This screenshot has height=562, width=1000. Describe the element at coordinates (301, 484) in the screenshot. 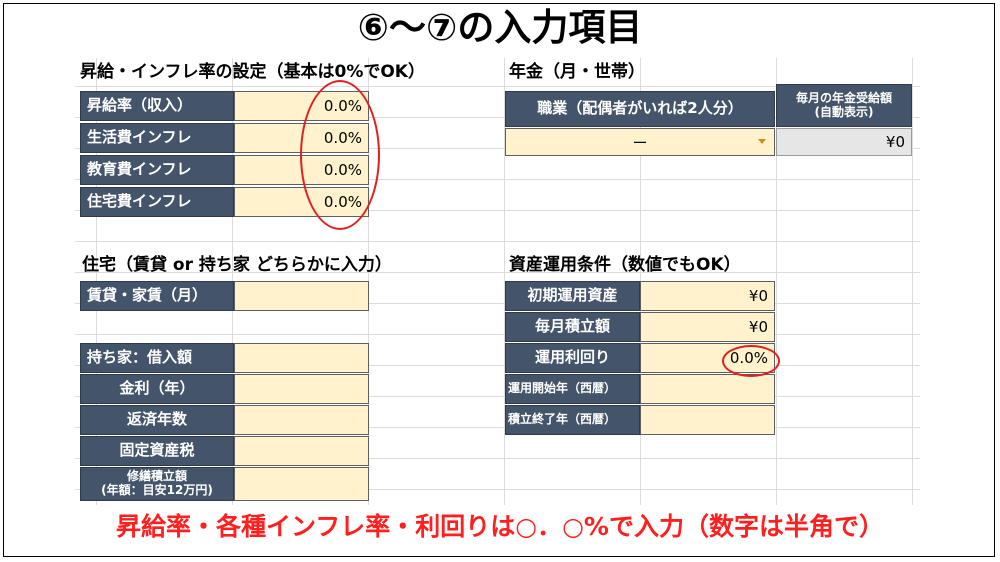

I see `repair-reserve-input` at that location.